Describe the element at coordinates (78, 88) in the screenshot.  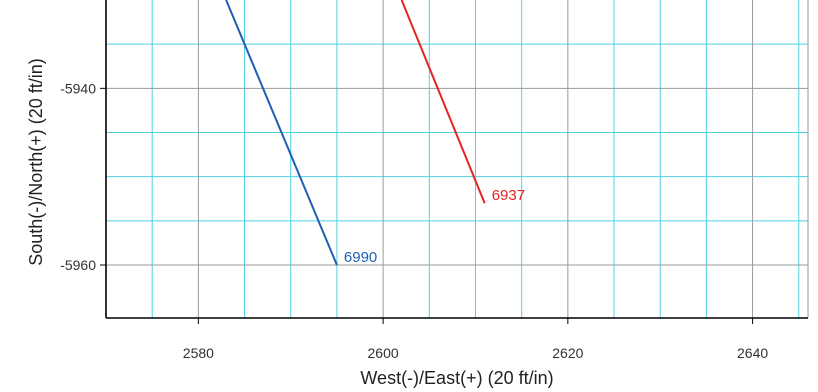
I see `y-tick-label: -5940` at that location.